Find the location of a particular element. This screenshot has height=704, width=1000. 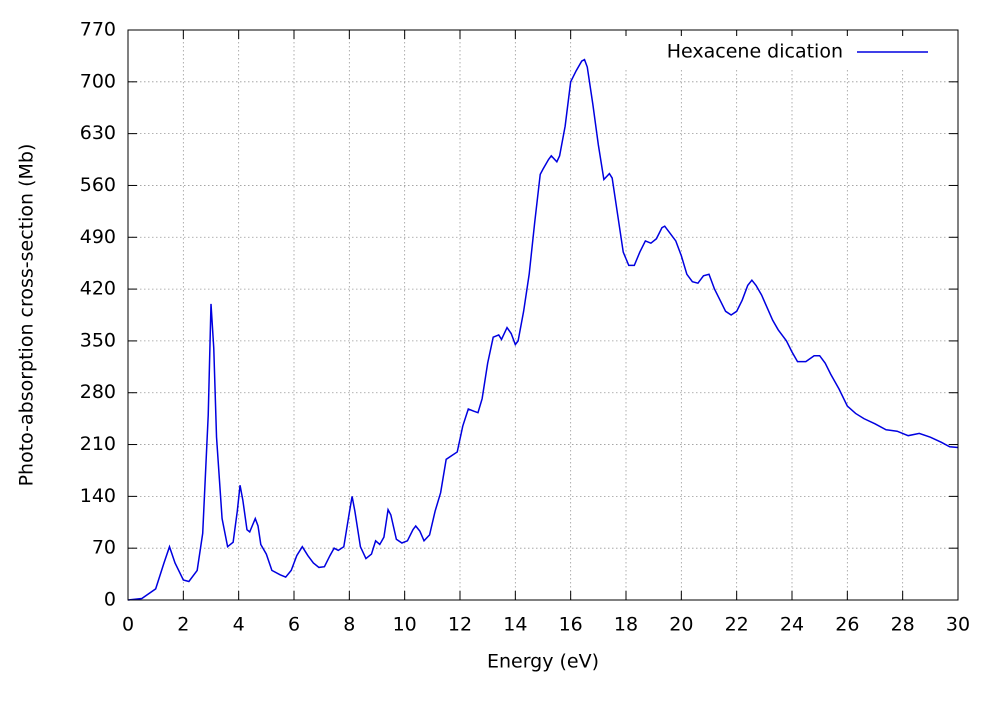

x-tick-label: 20 is located at coordinates (681, 625).